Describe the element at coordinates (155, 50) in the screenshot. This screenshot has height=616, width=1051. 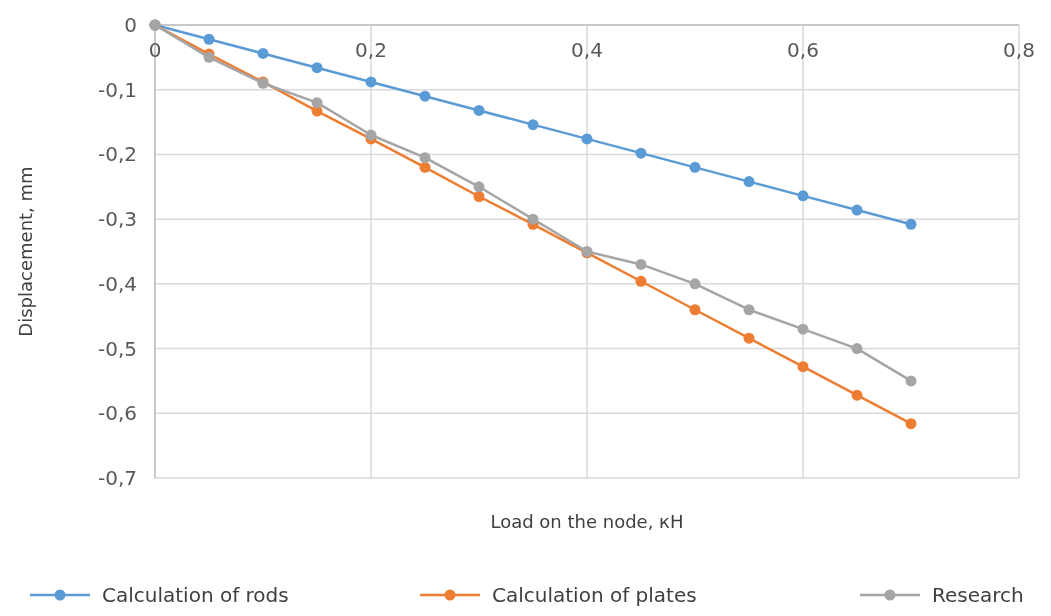
I see `x-tick-label: 0` at that location.